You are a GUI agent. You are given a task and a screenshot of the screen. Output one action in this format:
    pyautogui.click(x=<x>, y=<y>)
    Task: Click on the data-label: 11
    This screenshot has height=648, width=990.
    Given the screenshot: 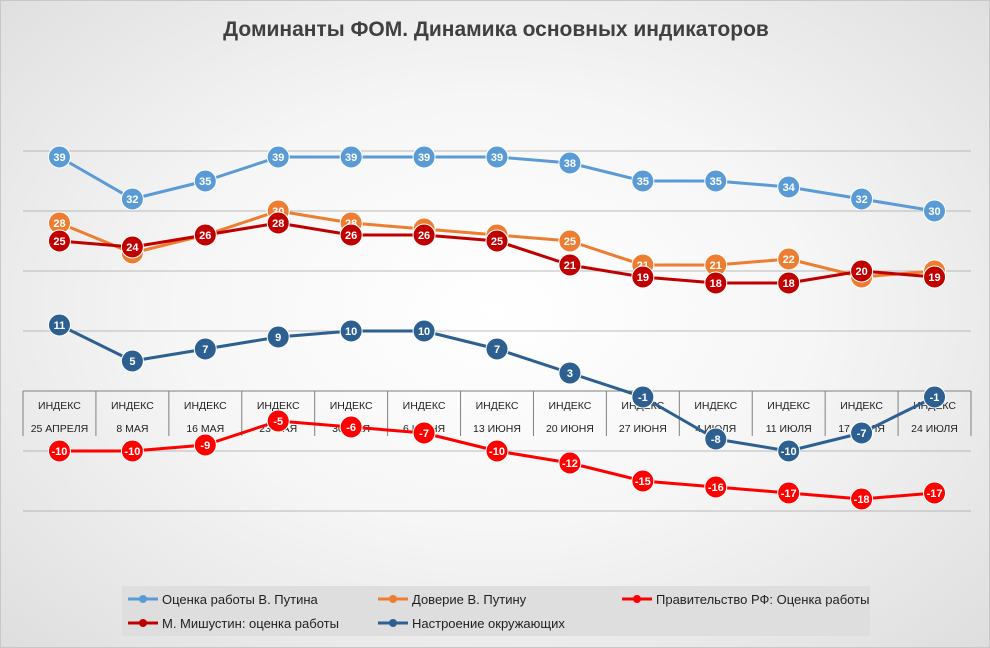 What is the action you would take?
    pyautogui.click(x=60, y=326)
    